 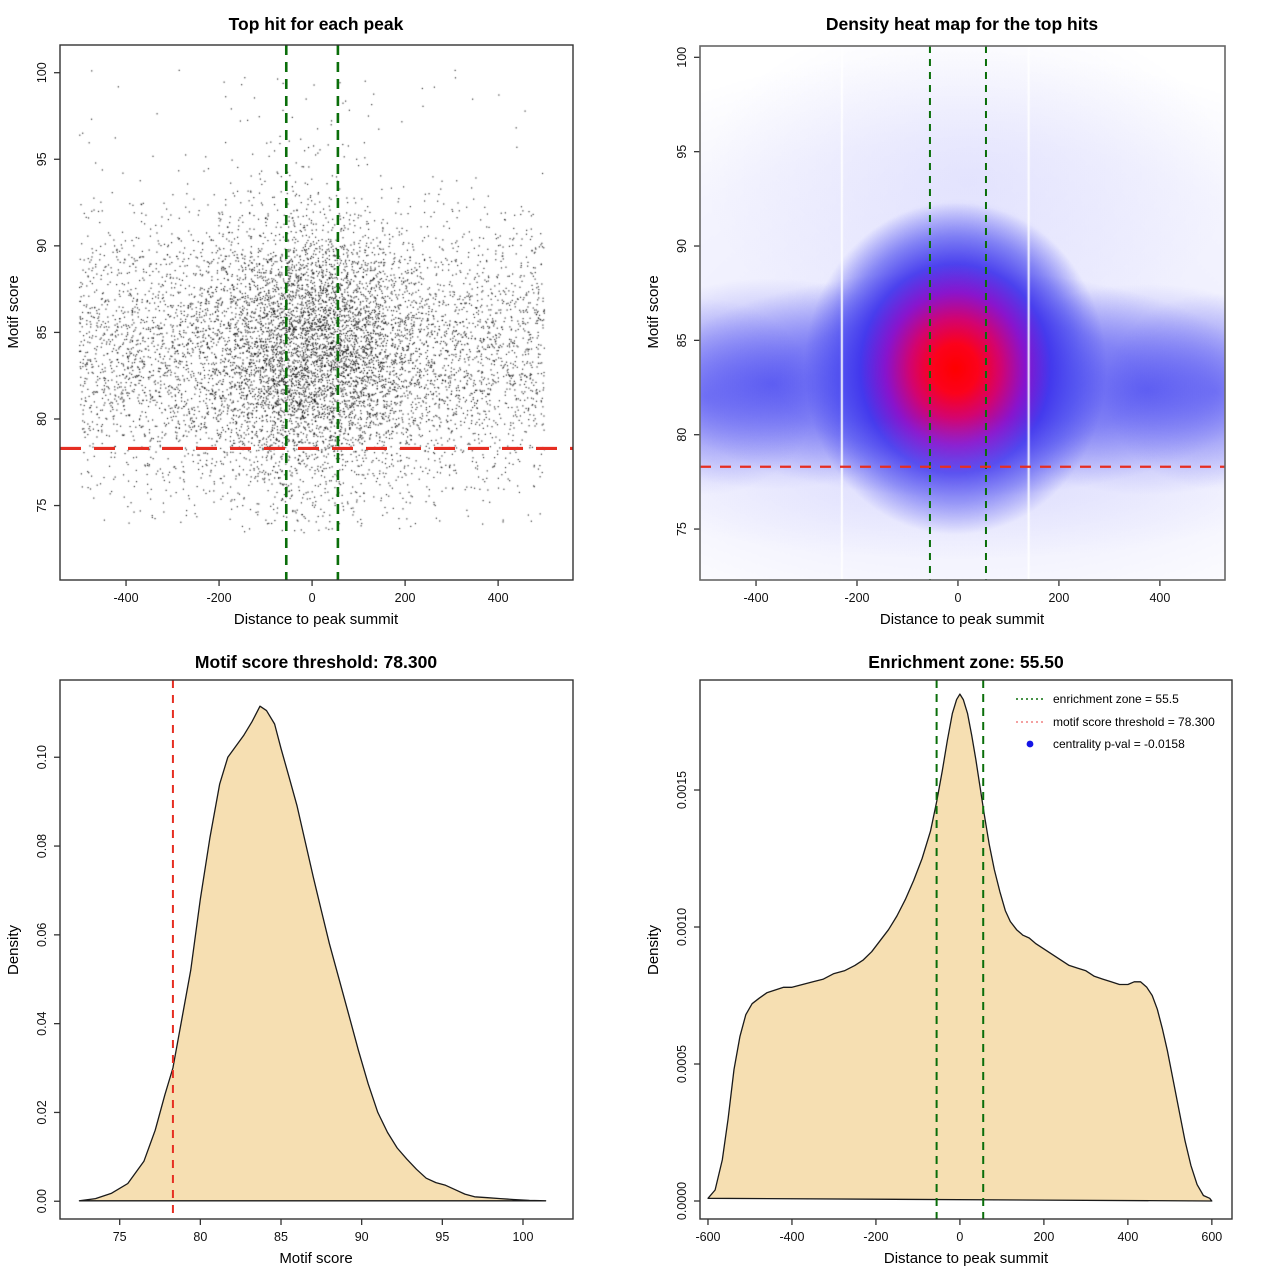 I want to click on y-tick-label: 0.00, so click(x=42, y=1201).